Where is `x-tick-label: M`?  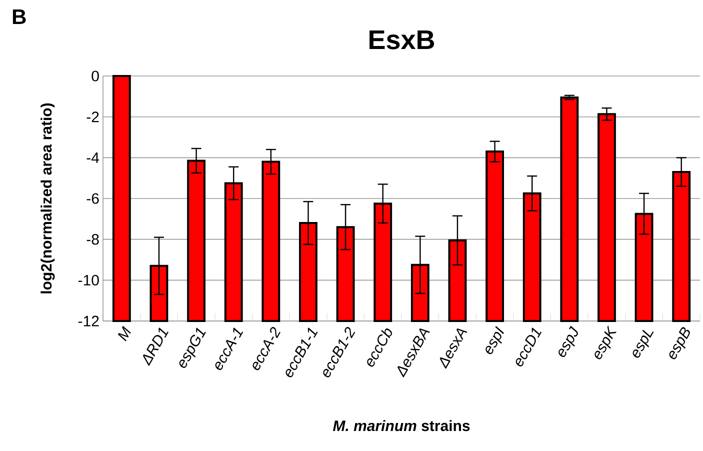
x-tick-label: M is located at coordinates (124, 334).